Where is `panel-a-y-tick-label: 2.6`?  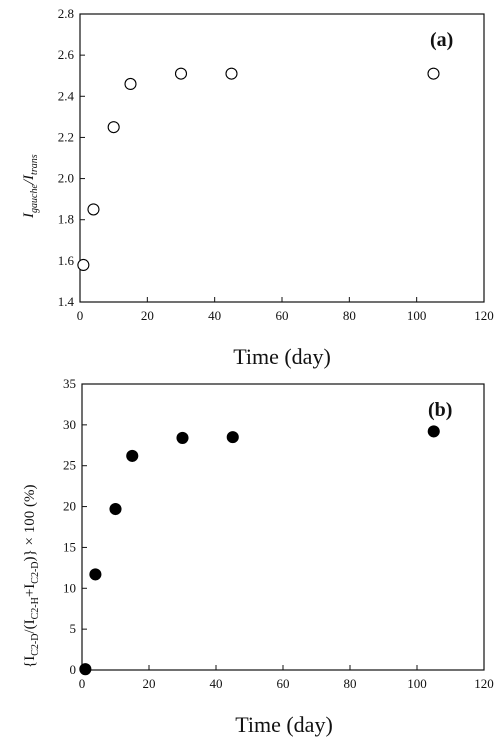
panel-a-y-tick-label: 2.6 is located at coordinates (66, 54).